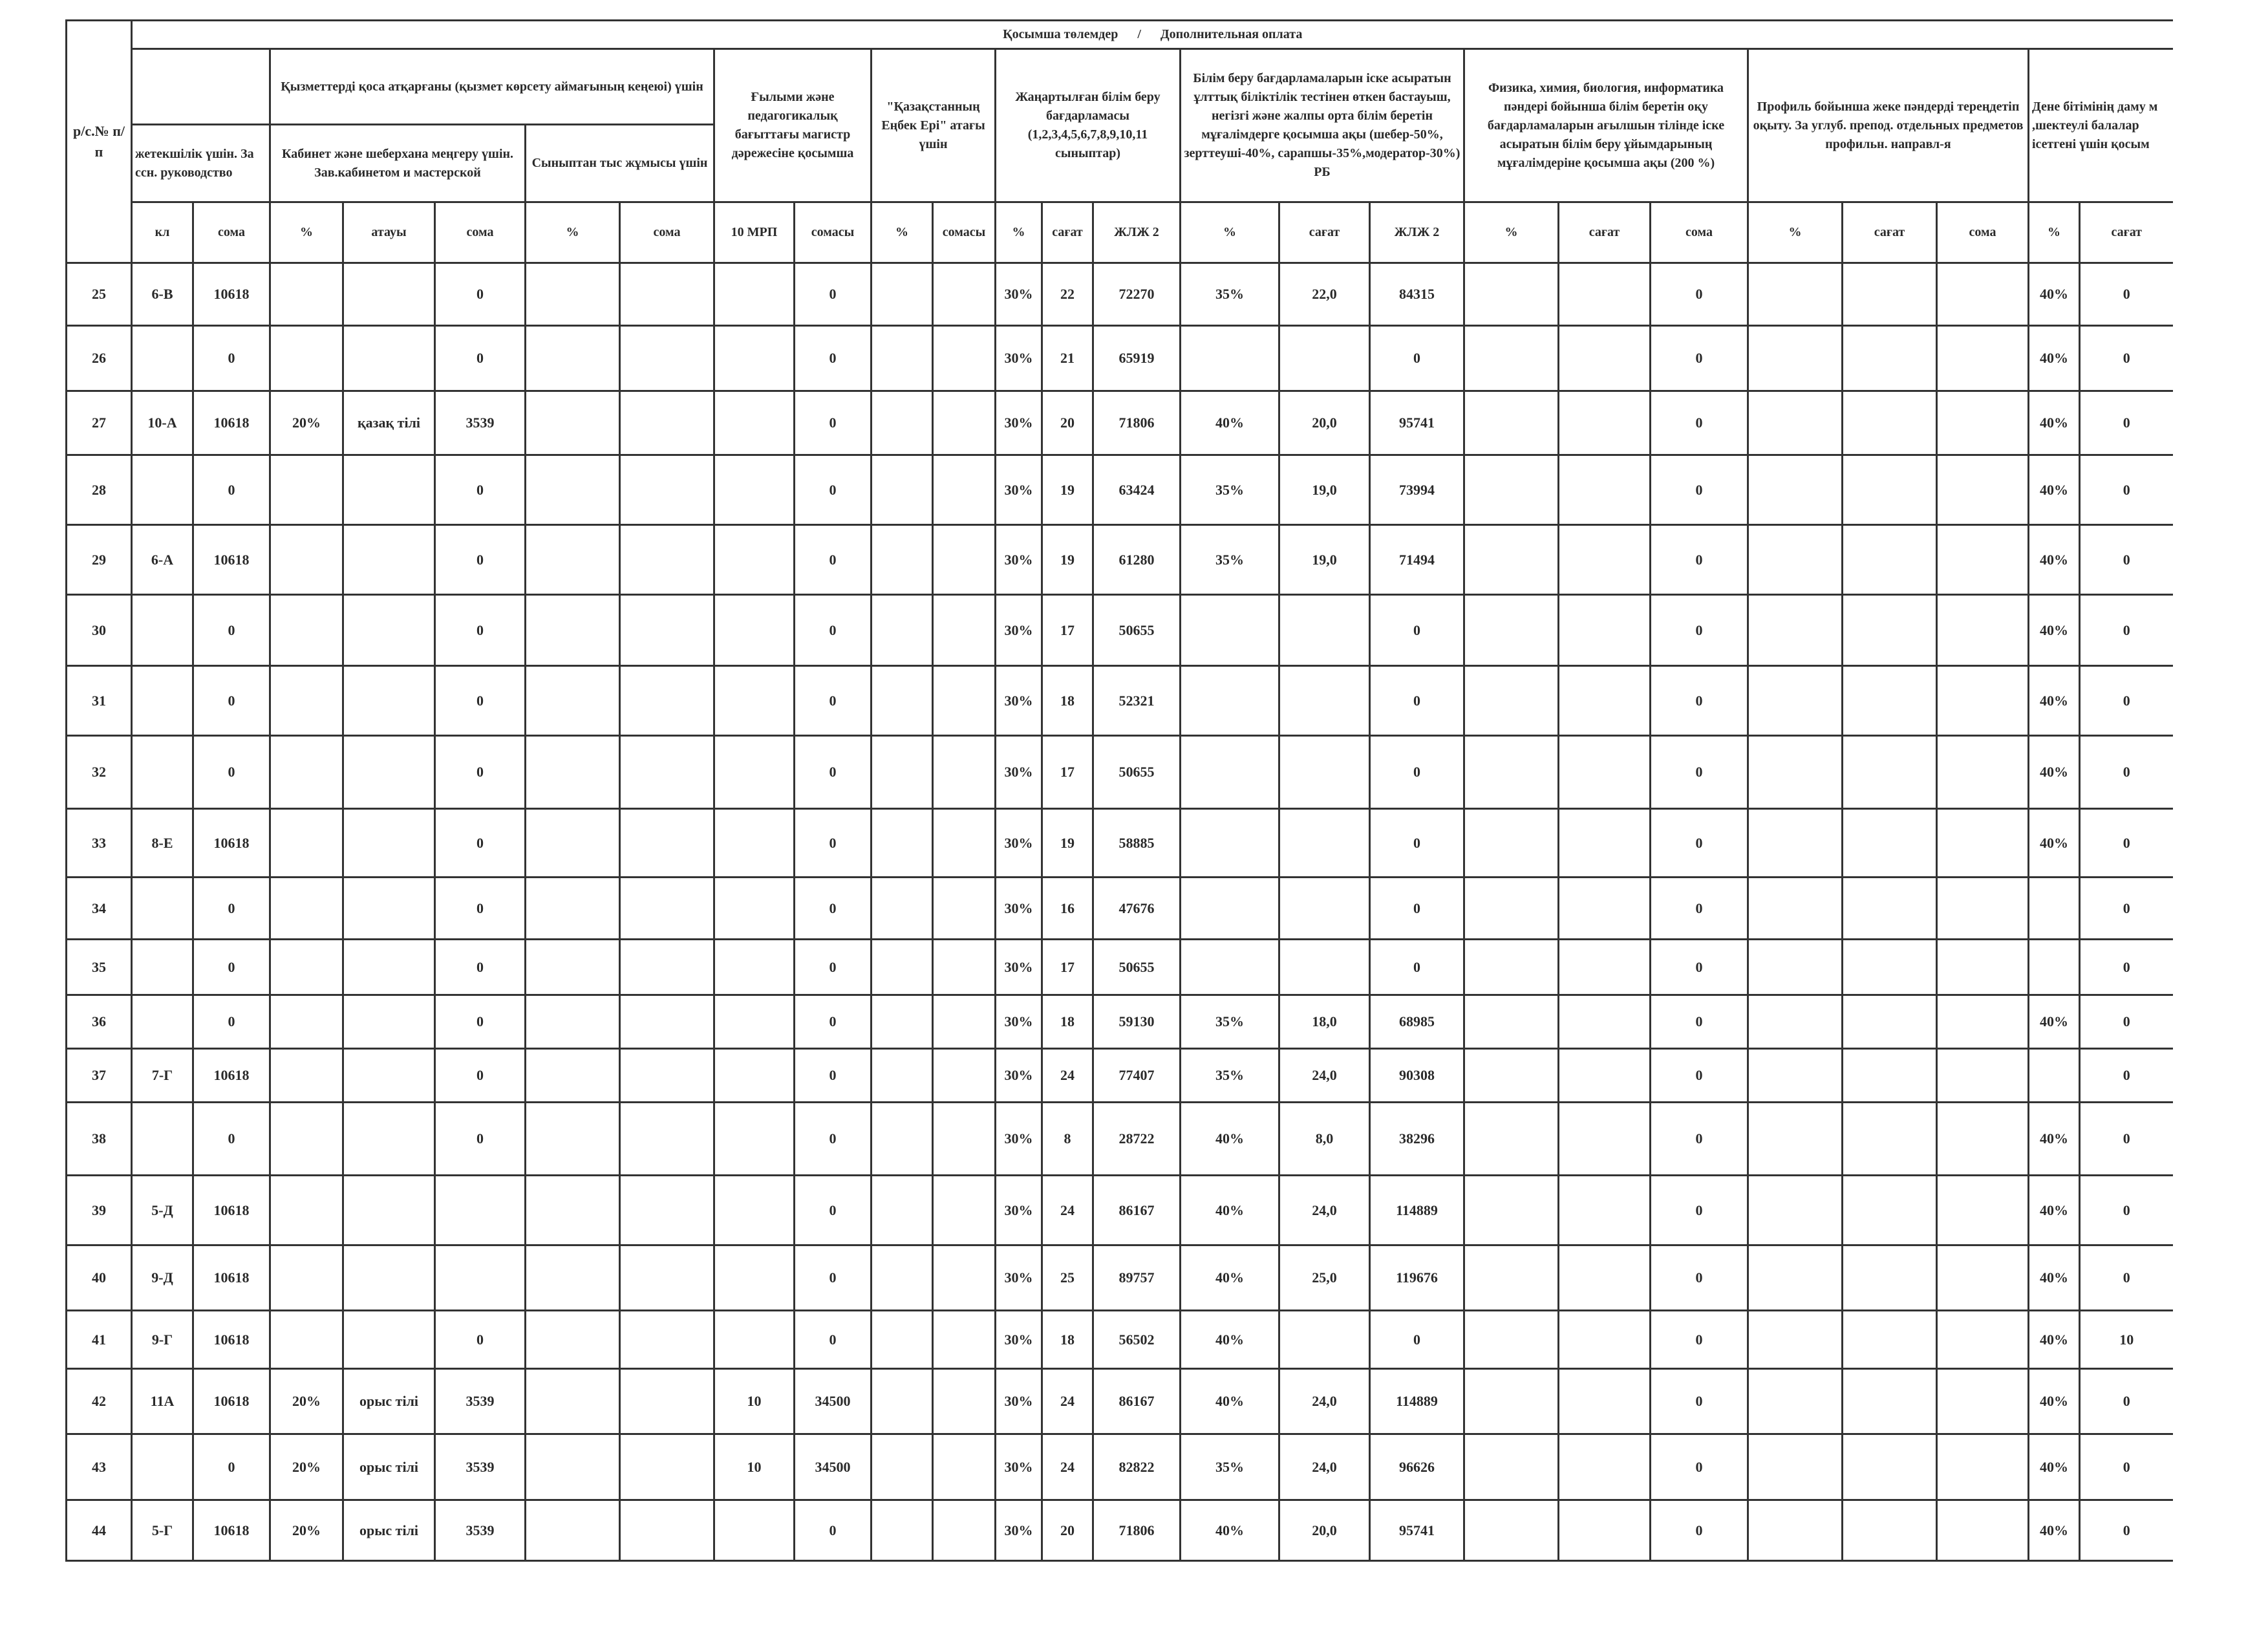 The width and height of the screenshot is (2268, 1649). What do you see at coordinates (1067, 294) in the screenshot?
I see `table-cell: 22` at bounding box center [1067, 294].